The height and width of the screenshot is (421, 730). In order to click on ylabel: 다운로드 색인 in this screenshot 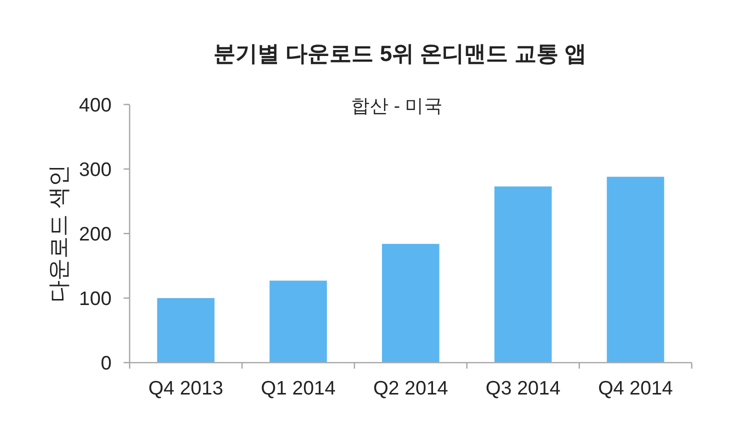, I will do `click(58, 233)`.